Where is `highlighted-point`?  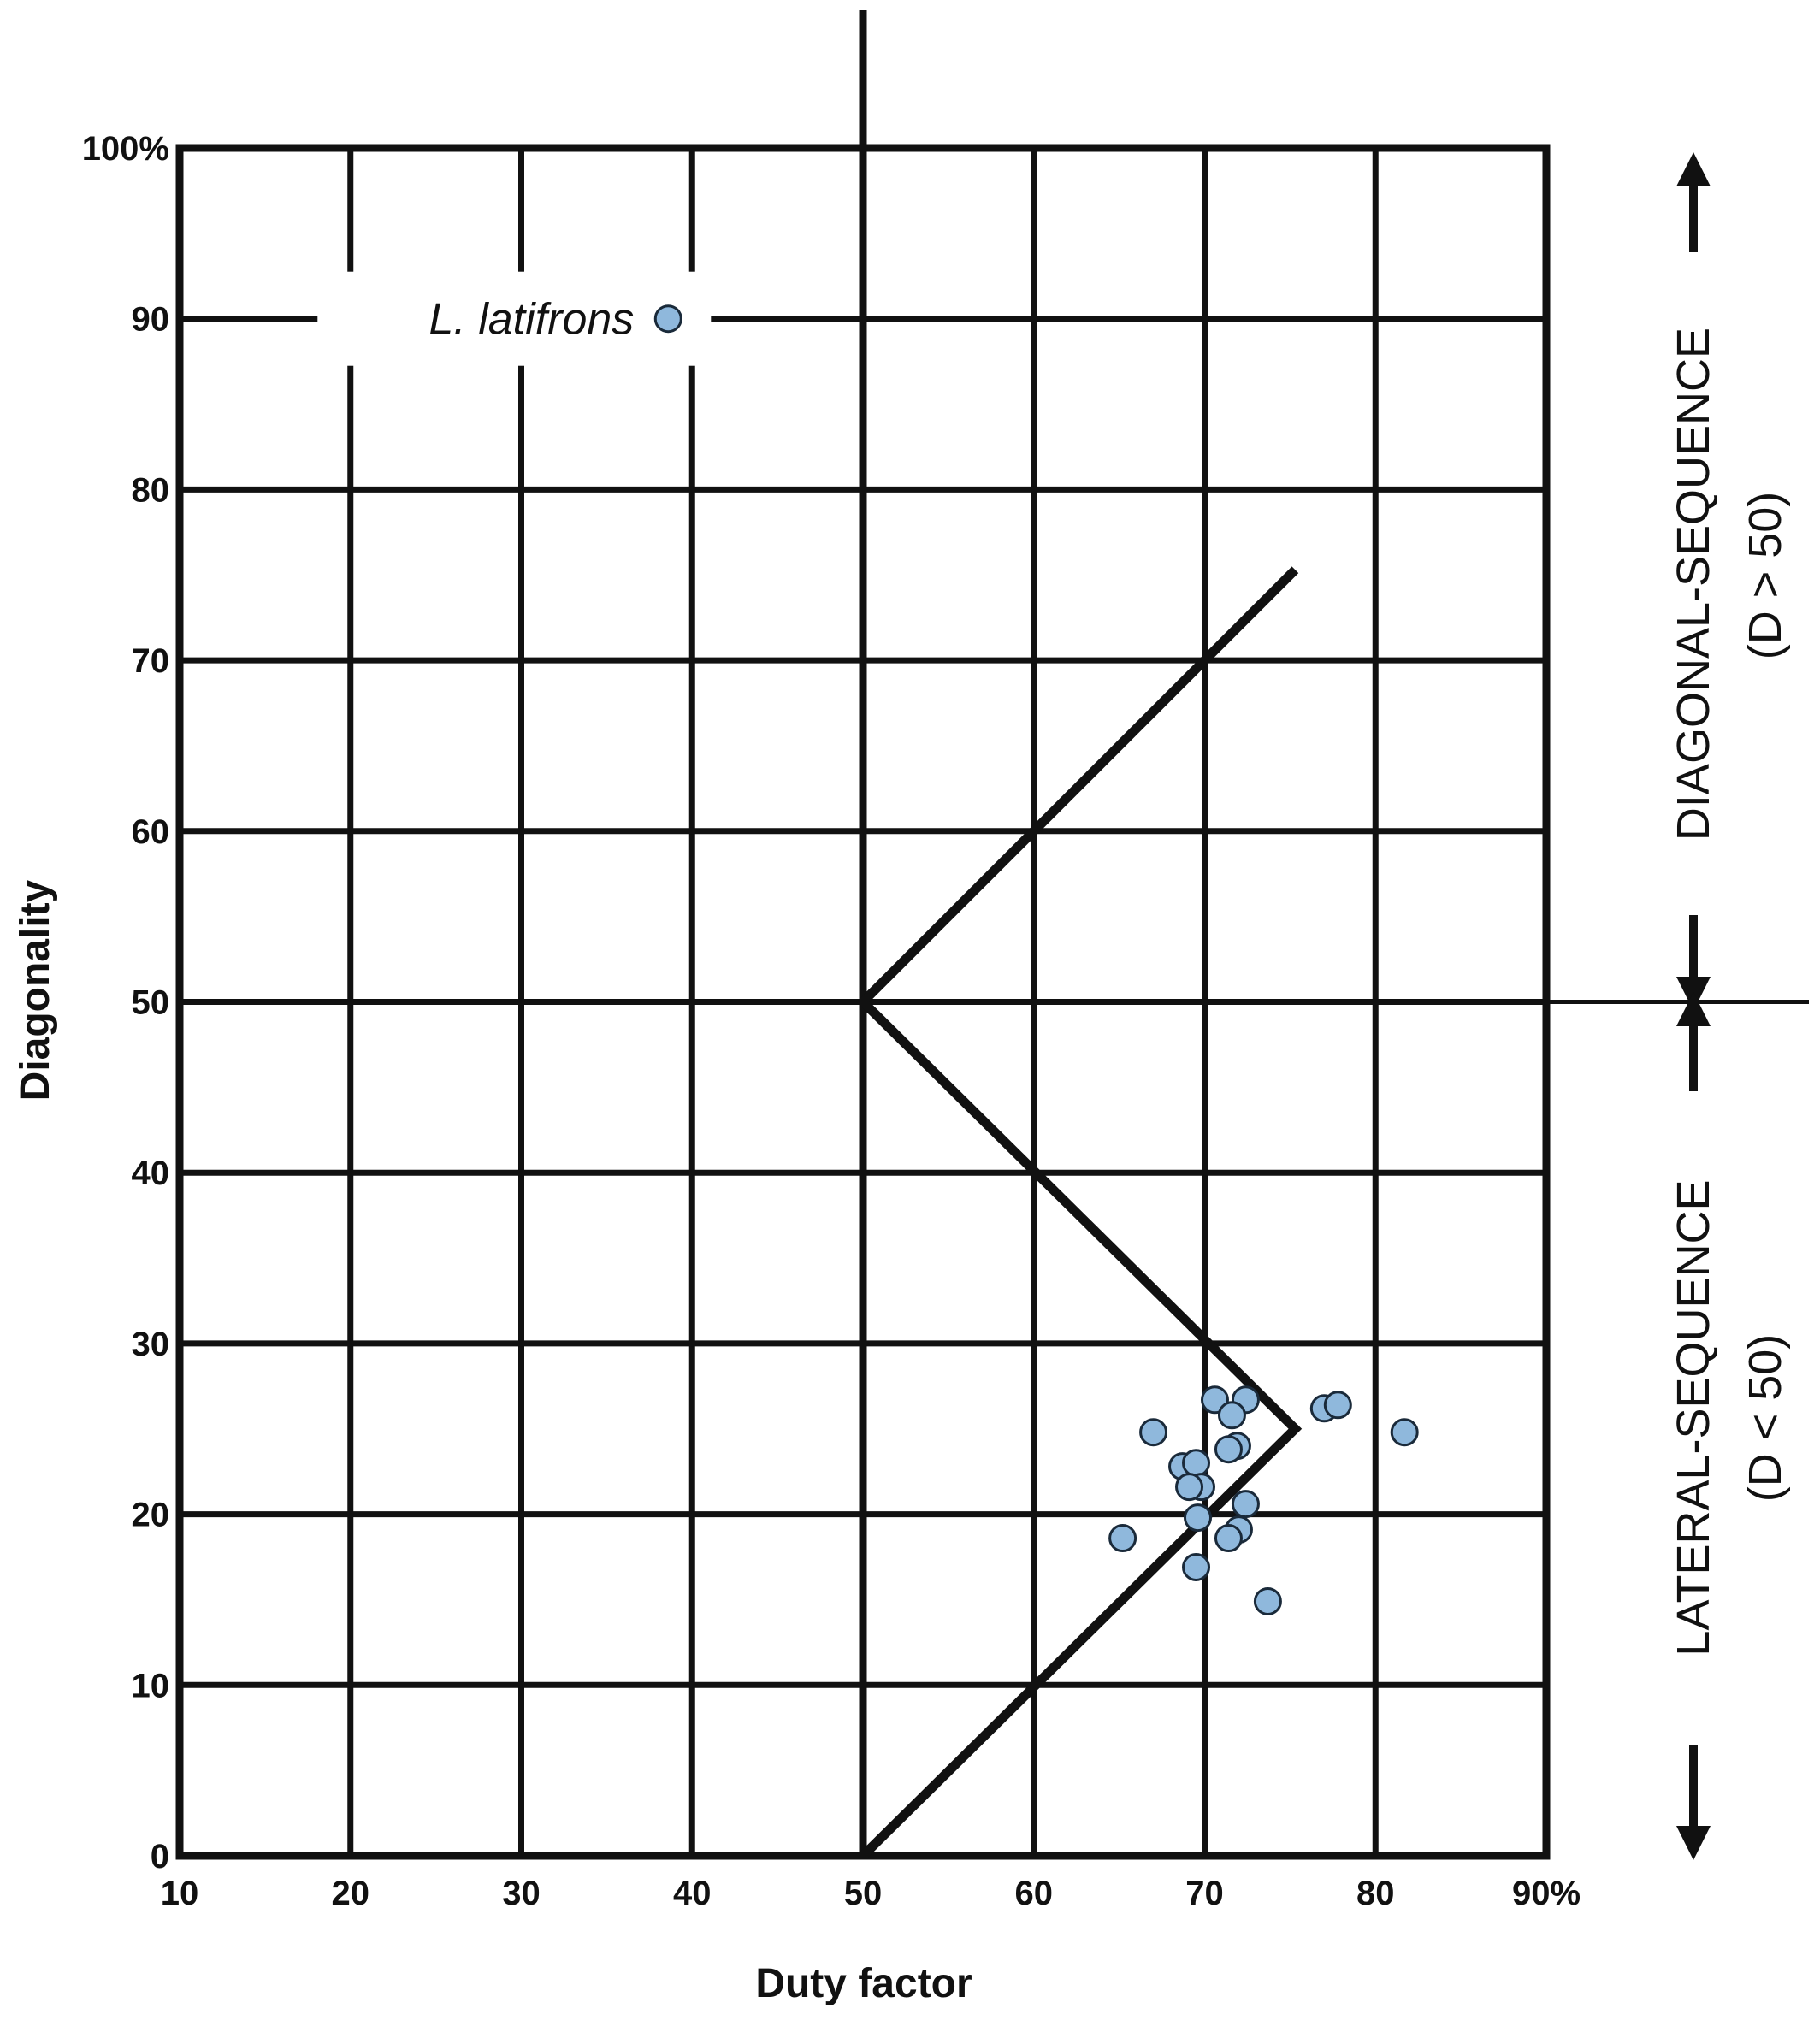 highlighted-point is located at coordinates (667, 319).